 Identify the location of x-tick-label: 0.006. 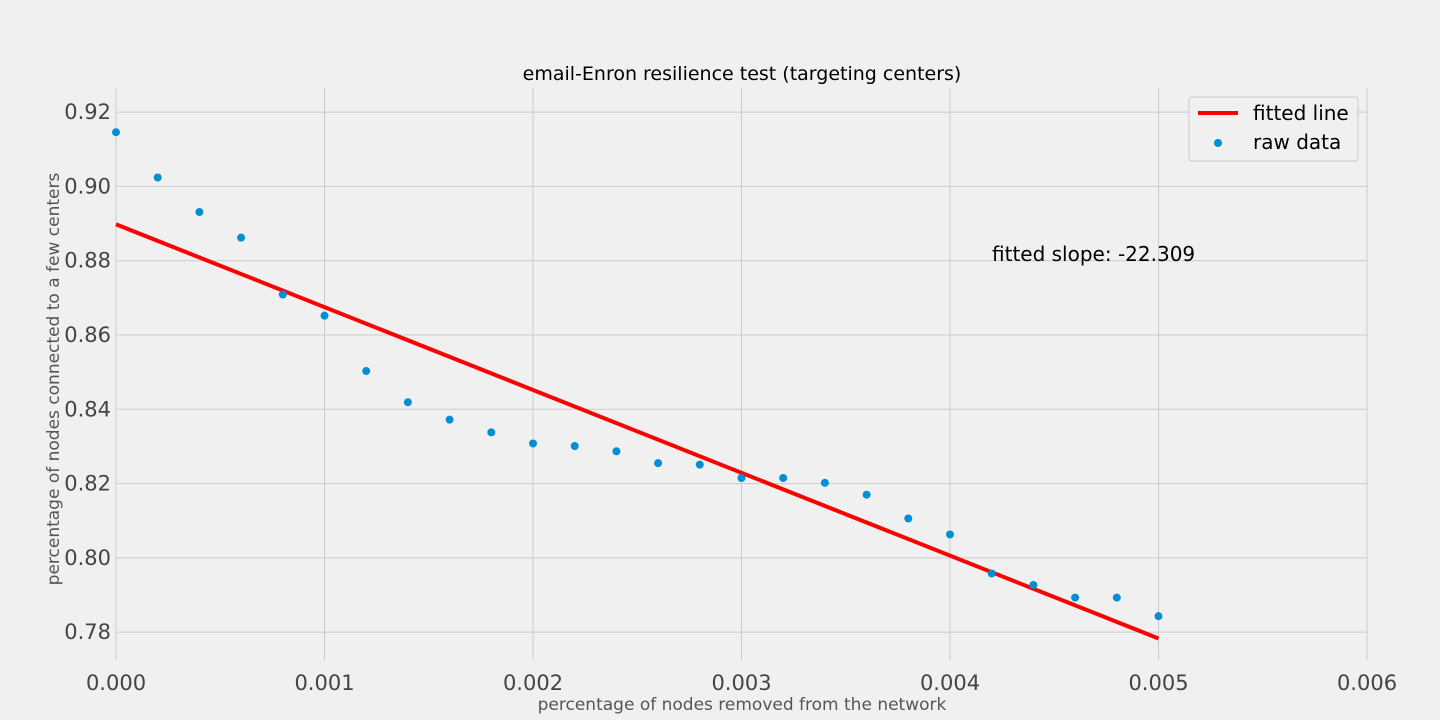
(1367, 683).